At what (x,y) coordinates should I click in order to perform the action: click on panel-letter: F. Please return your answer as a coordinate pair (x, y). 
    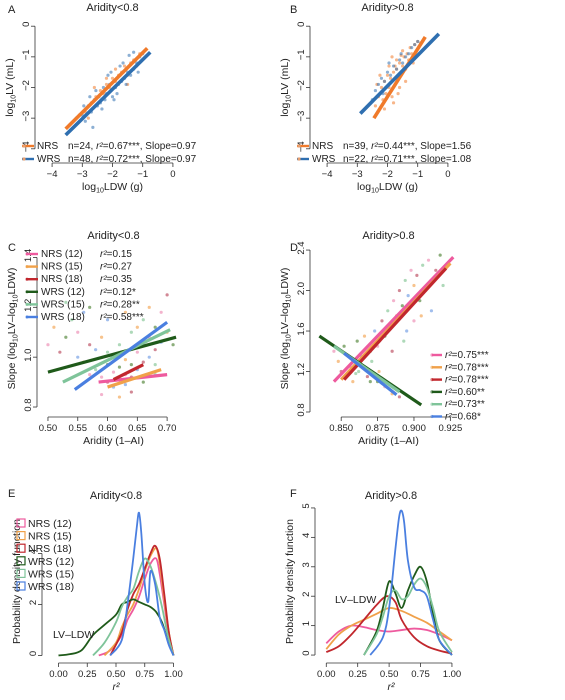
    Looking at the image, I should click on (293, 494).